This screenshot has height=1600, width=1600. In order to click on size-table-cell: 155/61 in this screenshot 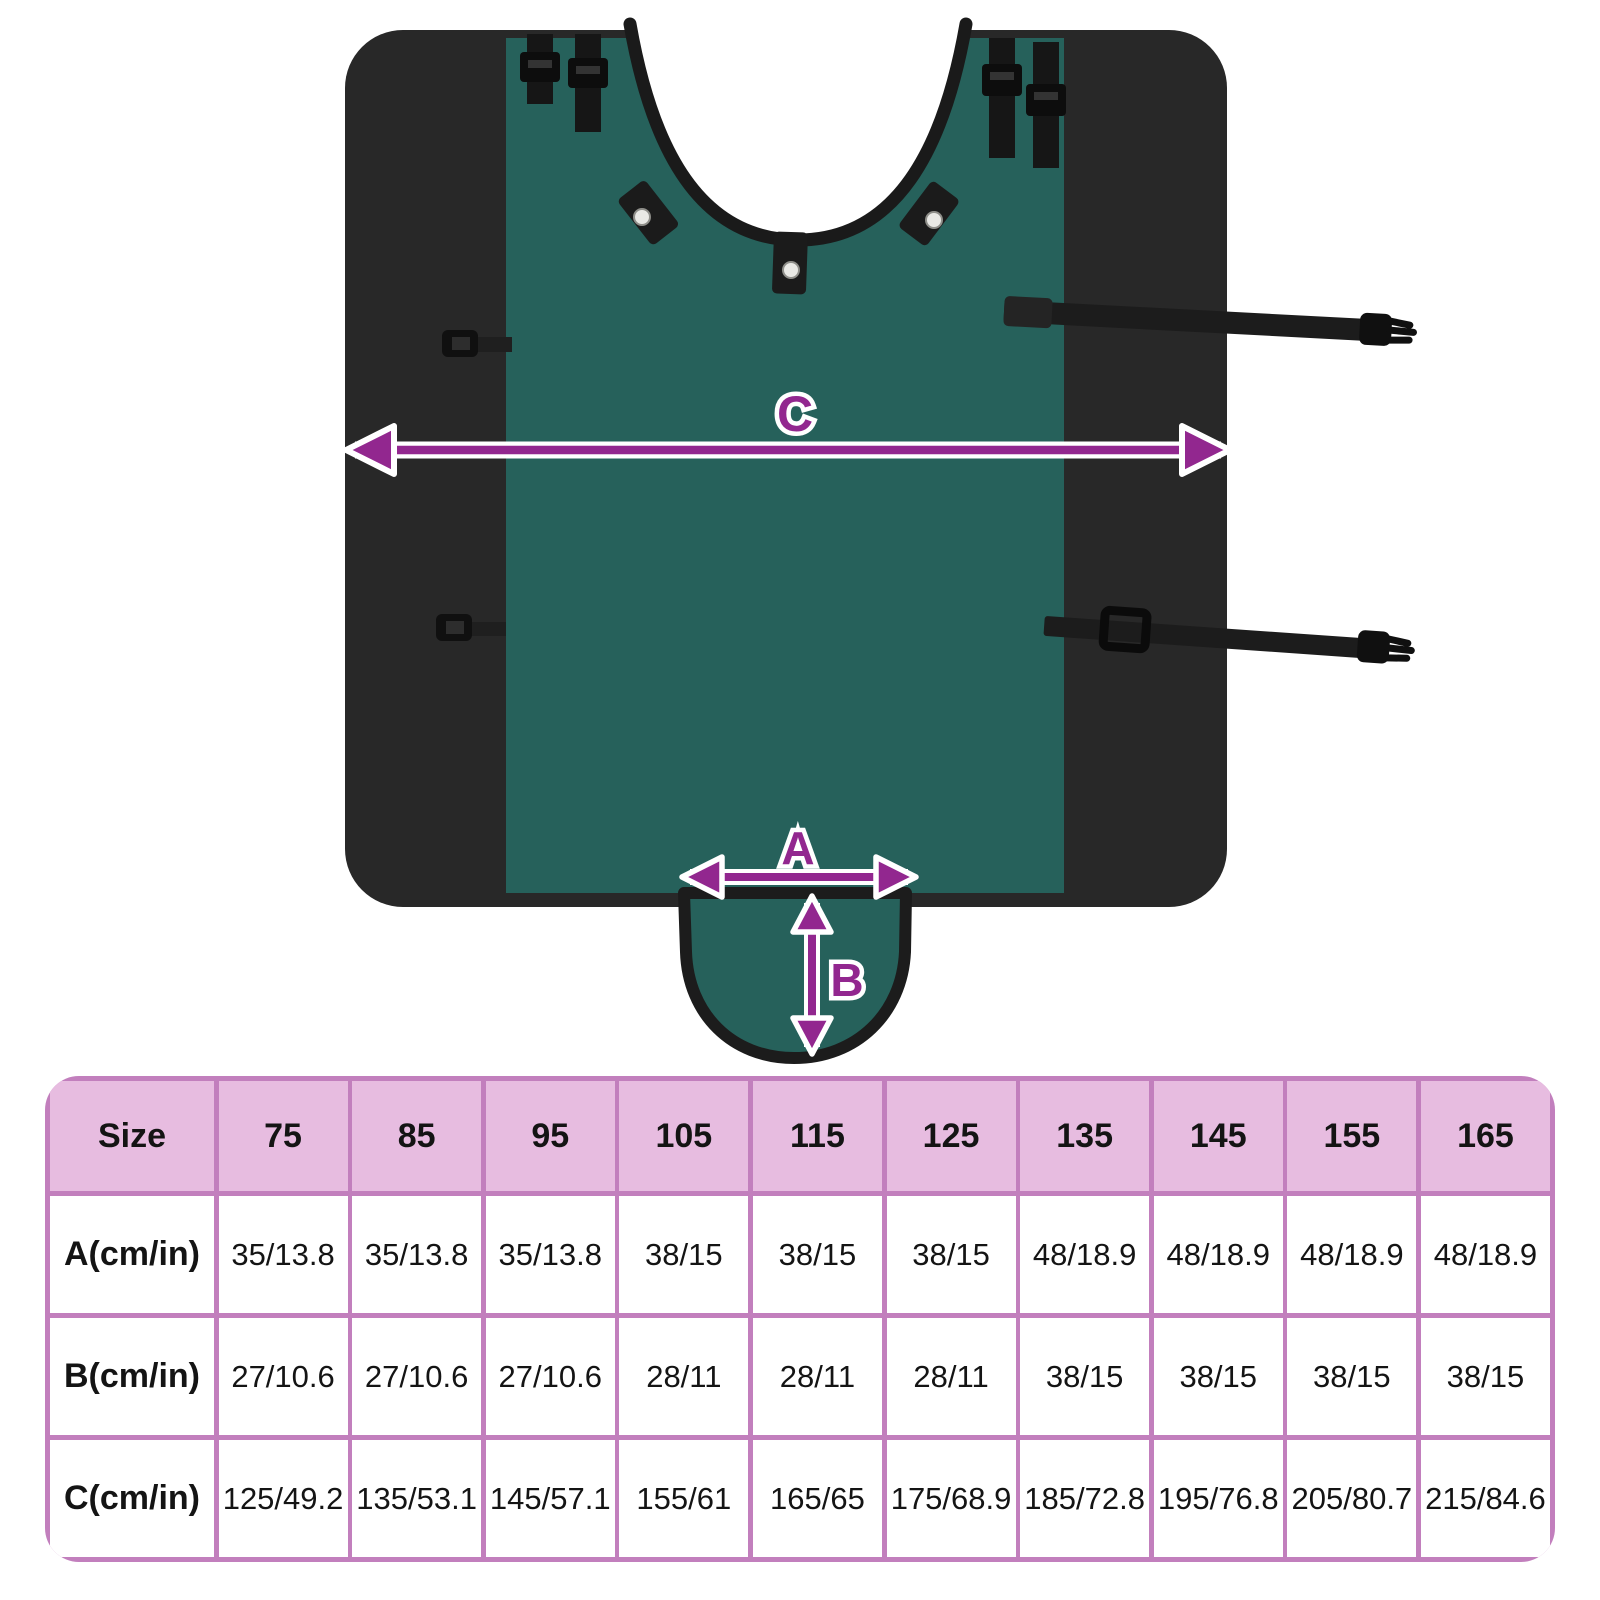, I will do `click(684, 1498)`.